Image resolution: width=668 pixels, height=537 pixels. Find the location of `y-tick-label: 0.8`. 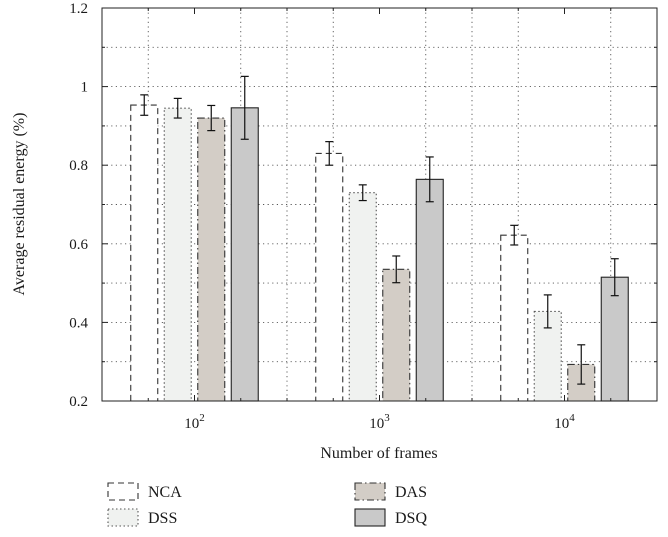

y-tick-label: 0.8 is located at coordinates (78, 166).